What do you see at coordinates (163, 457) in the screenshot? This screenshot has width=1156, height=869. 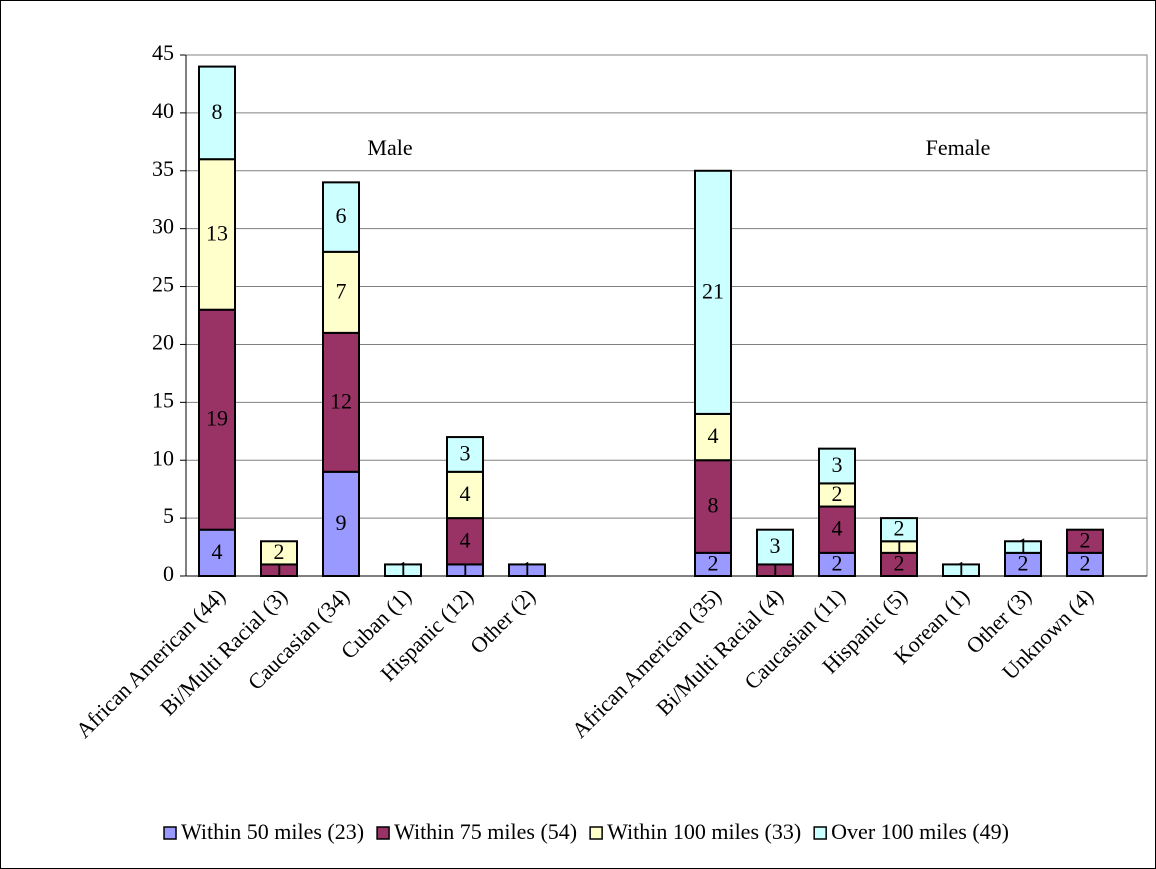 I see `y-tick-label: 10` at bounding box center [163, 457].